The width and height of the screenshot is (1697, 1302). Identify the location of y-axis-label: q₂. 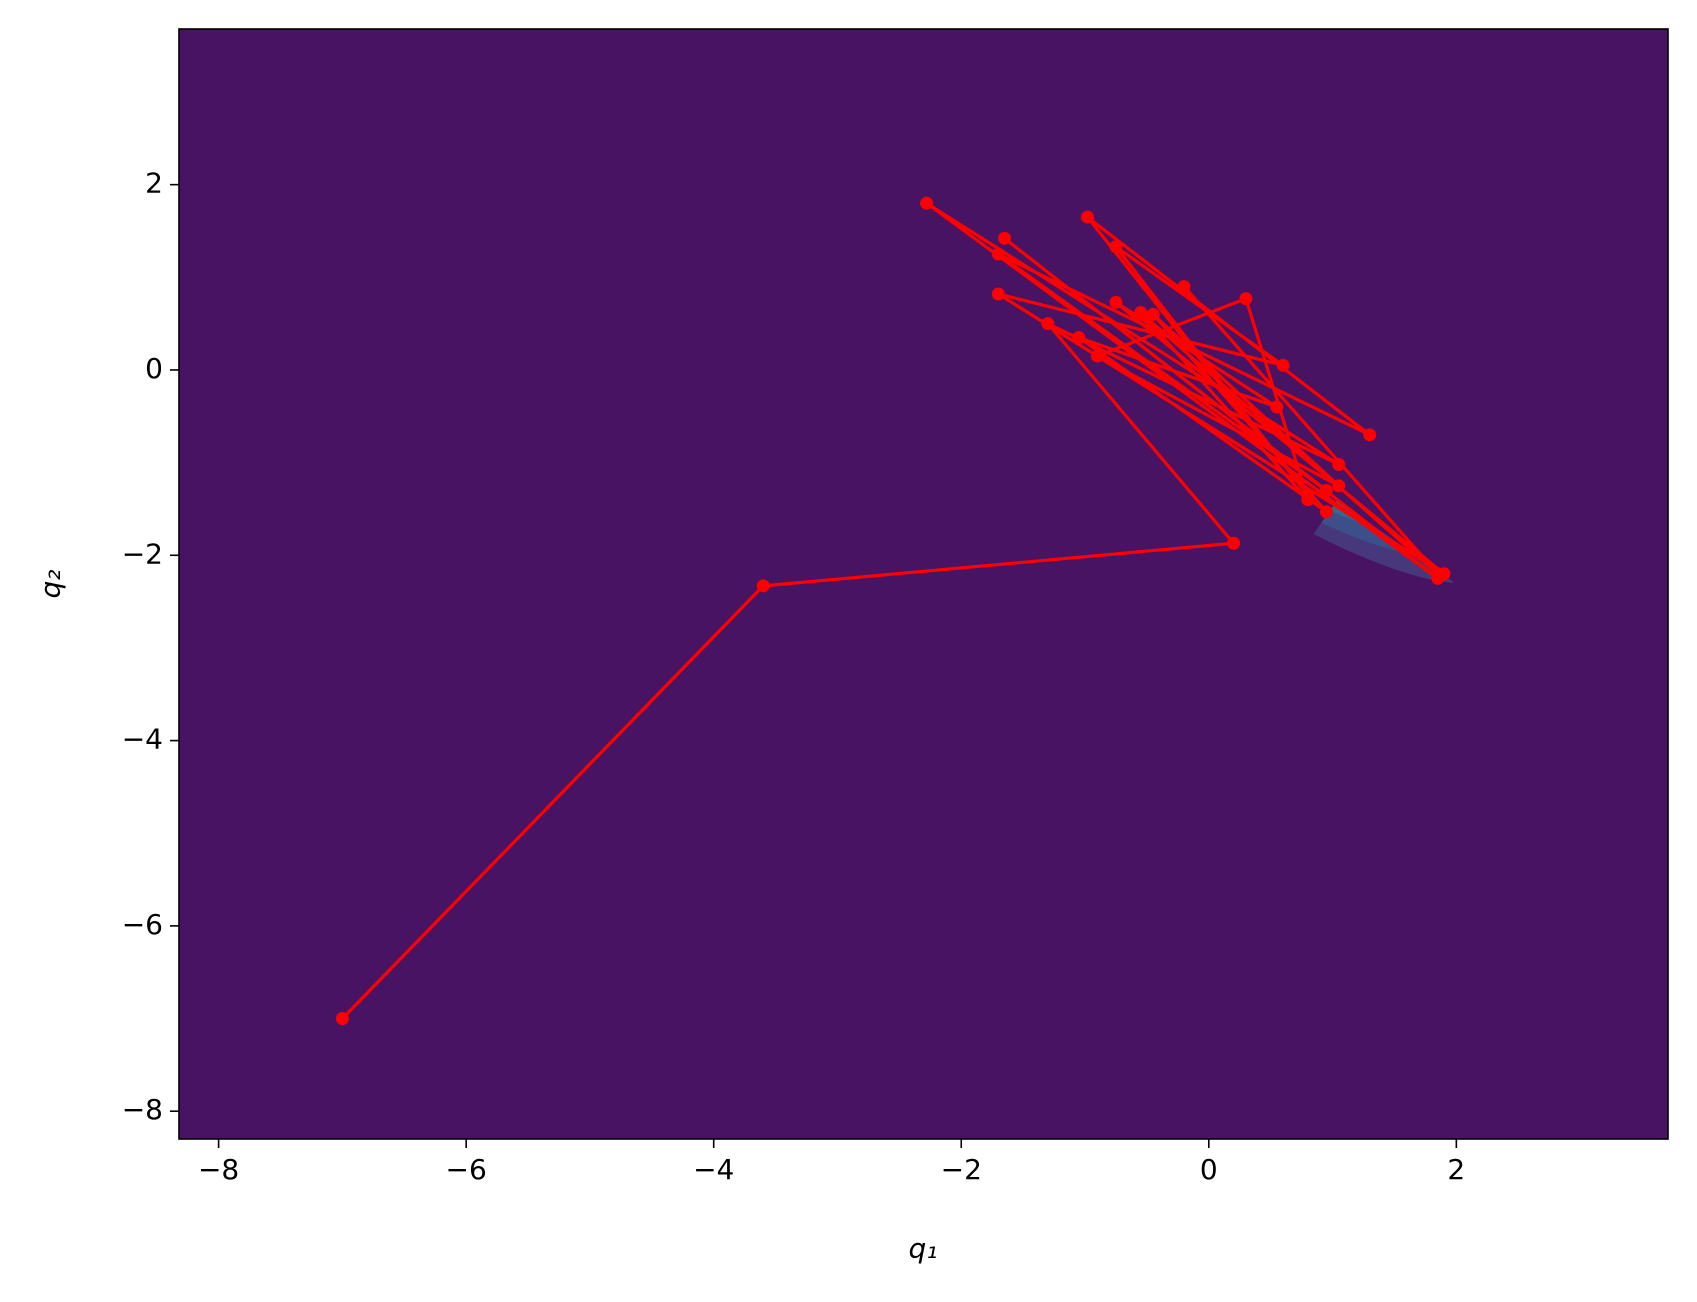
(50, 584).